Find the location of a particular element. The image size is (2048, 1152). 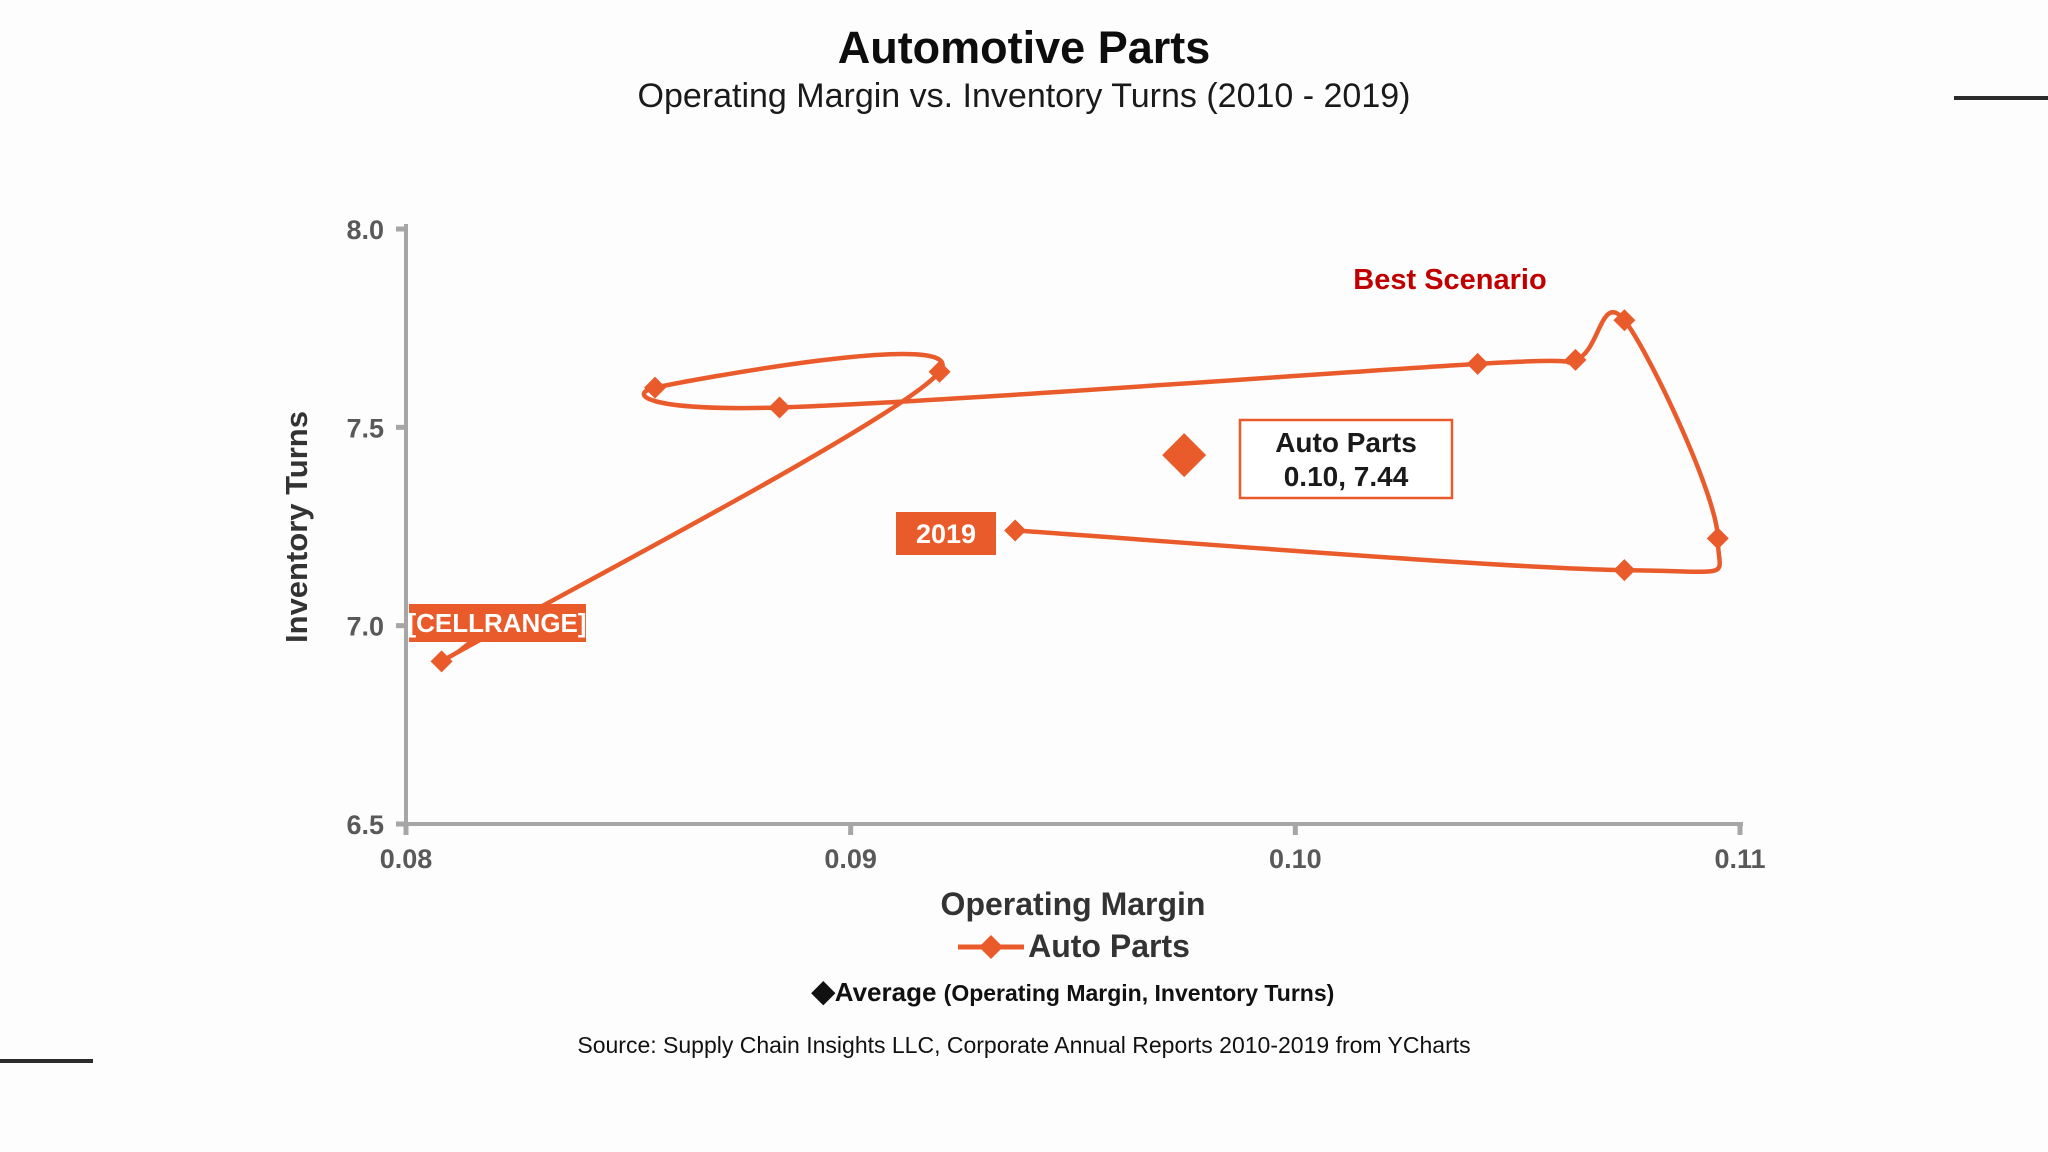

y-tick-label-6.5: 6.5 is located at coordinates (365, 825).